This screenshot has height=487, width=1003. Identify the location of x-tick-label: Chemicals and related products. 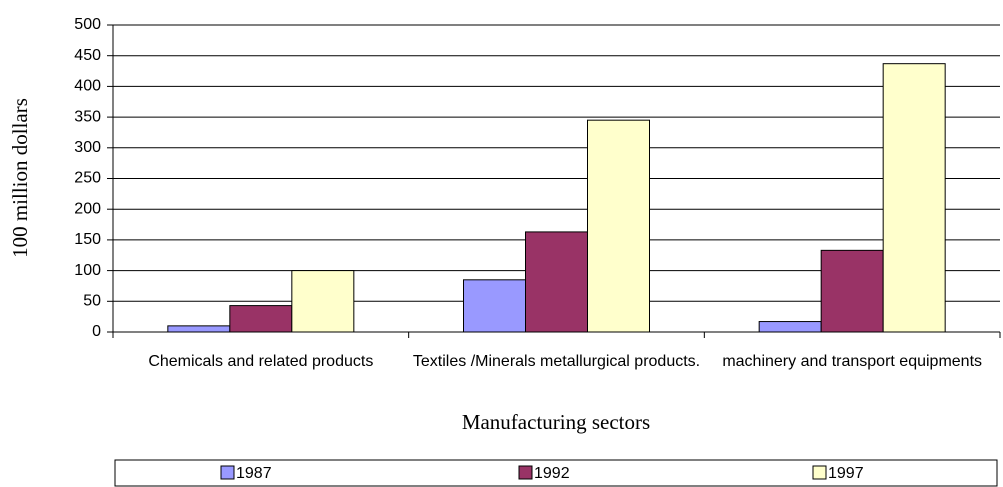
(260, 361).